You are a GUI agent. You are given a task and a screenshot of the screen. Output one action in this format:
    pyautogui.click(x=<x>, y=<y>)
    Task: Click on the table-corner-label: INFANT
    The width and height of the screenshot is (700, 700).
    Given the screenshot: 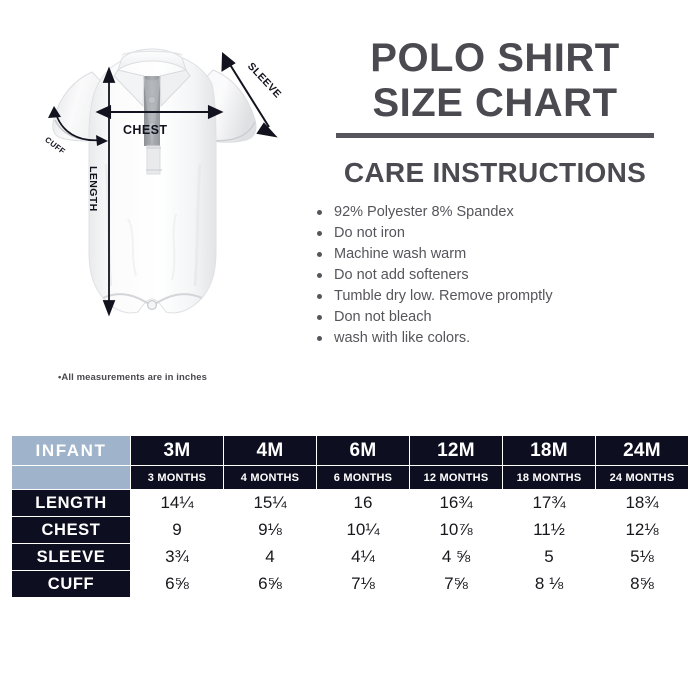 What is the action you would take?
    pyautogui.click(x=71, y=450)
    